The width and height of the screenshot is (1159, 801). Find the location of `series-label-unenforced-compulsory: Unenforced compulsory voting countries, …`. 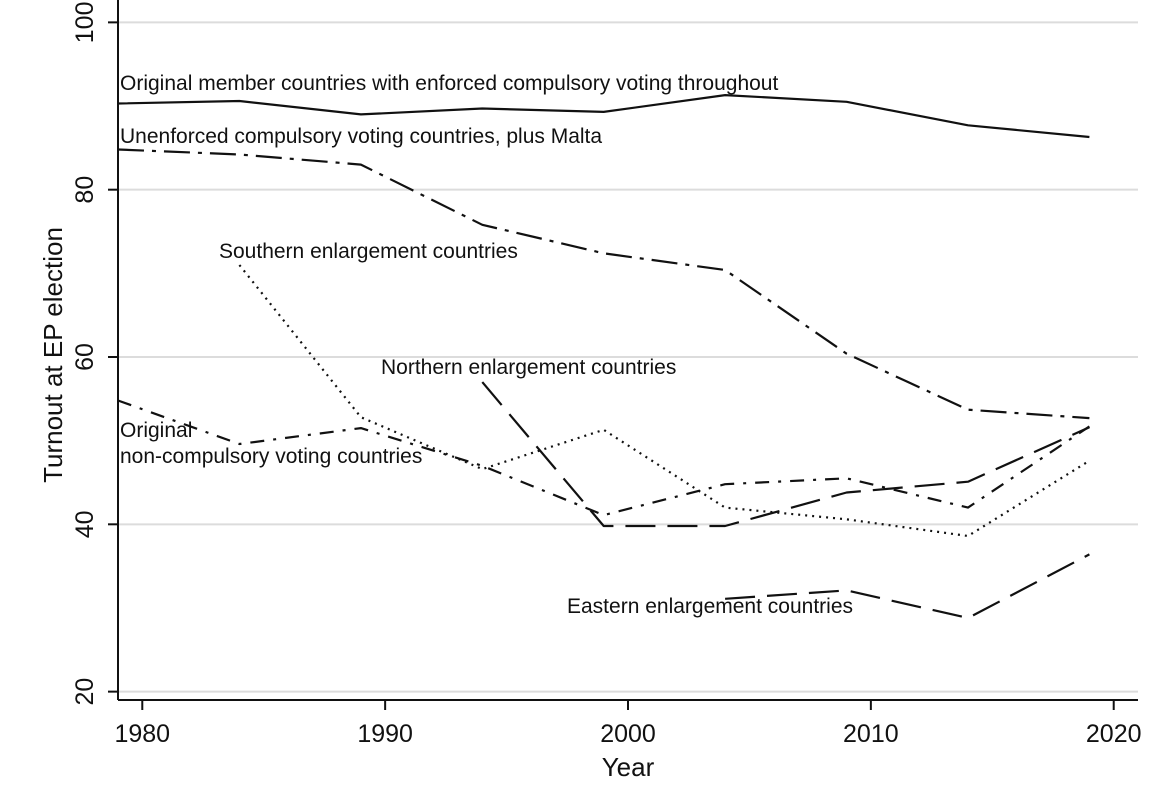

series-label-unenforced-compulsory: Unenforced compulsory voting countries, … is located at coordinates (361, 136).